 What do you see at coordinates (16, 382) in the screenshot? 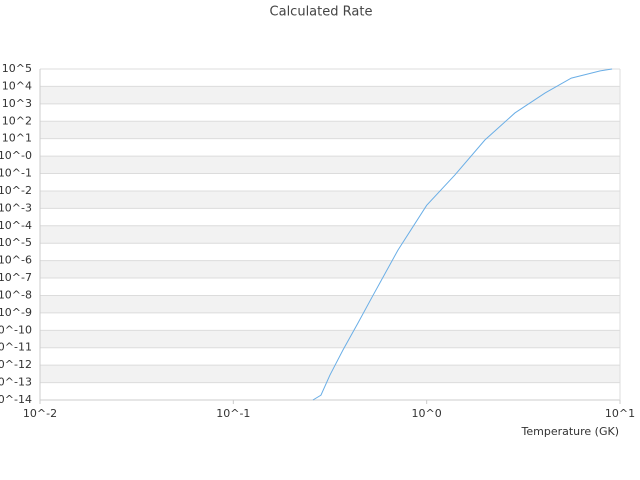
I see `y-tick-label: 10^-13` at bounding box center [16, 382].